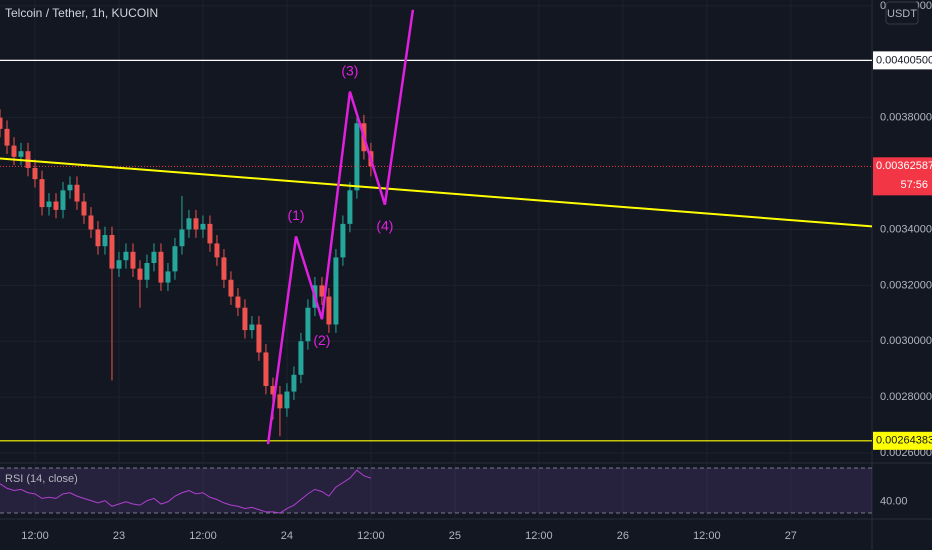 Image resolution: width=932 pixels, height=550 pixels. What do you see at coordinates (287, 536) in the screenshot?
I see `x-tick-label: 24` at bounding box center [287, 536].